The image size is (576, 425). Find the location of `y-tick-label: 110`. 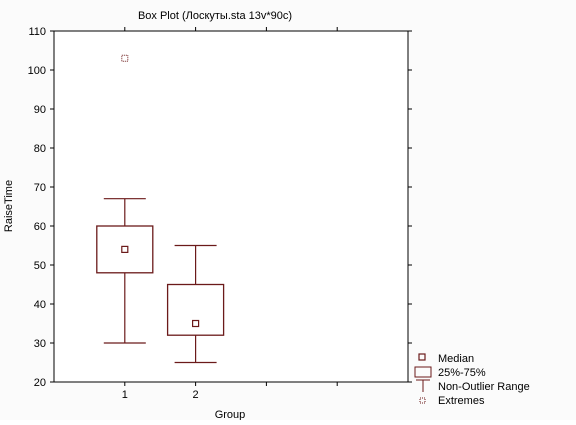

y-tick-label: 110 is located at coordinates (37, 32).